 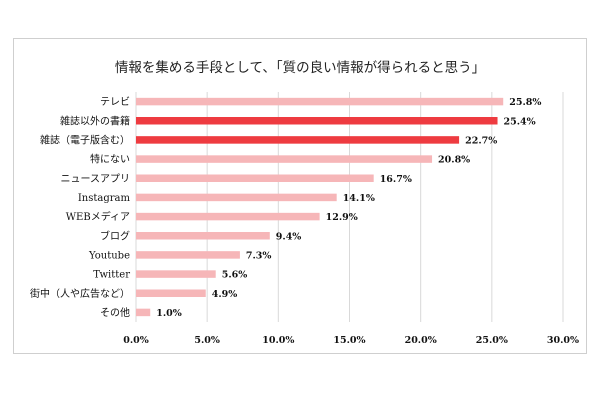 I want to click on category-label: 特にない, so click(x=110, y=160).